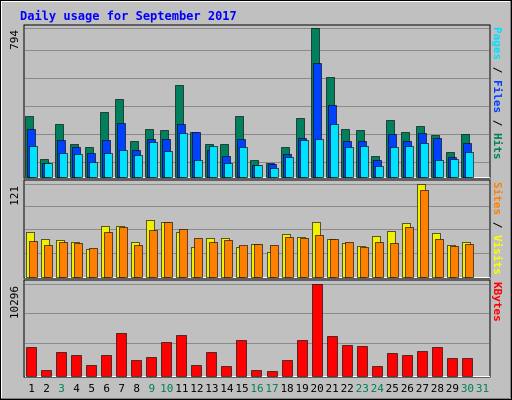 This screenshot has width=512, height=400. I want to click on x-tick-label: 27, so click(422, 388).